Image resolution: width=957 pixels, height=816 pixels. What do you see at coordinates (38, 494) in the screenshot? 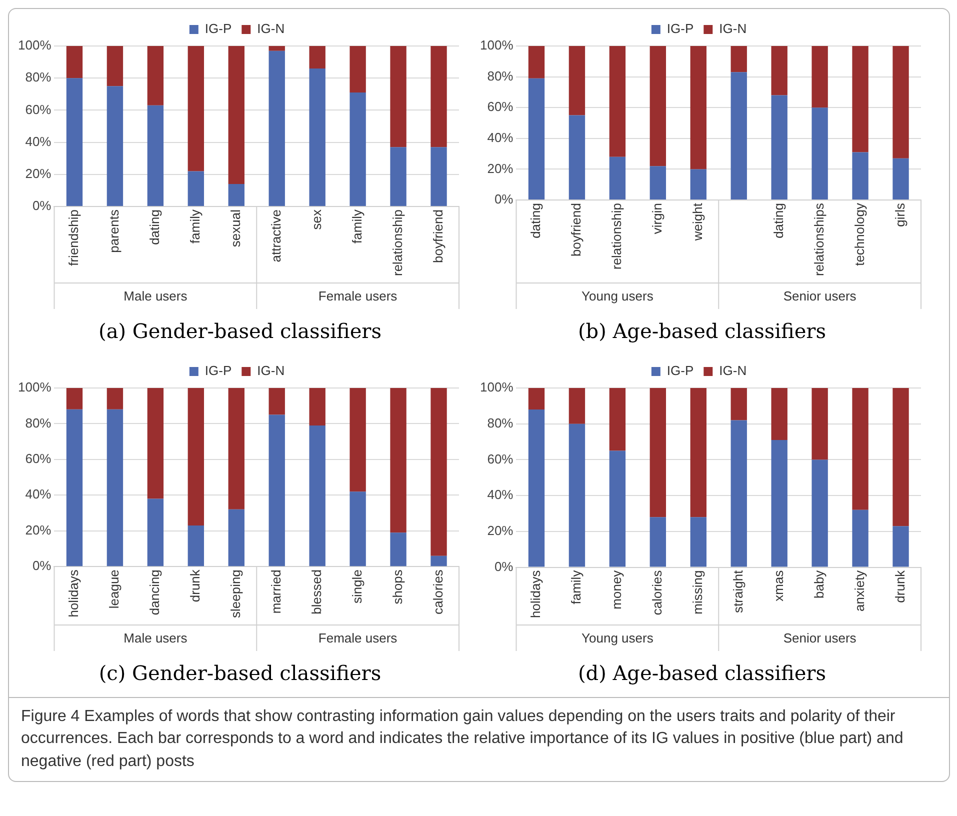
I see `y-tick-label: 40%` at bounding box center [38, 494].